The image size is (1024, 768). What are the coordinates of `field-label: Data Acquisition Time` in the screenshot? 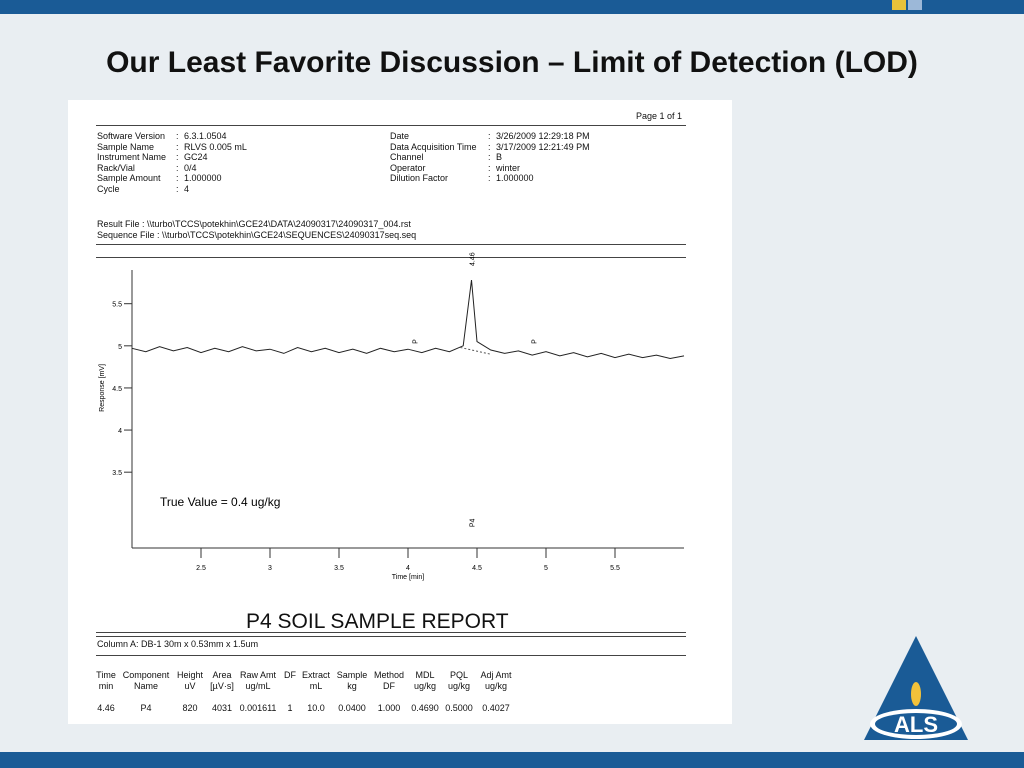 It's located at (433, 146).